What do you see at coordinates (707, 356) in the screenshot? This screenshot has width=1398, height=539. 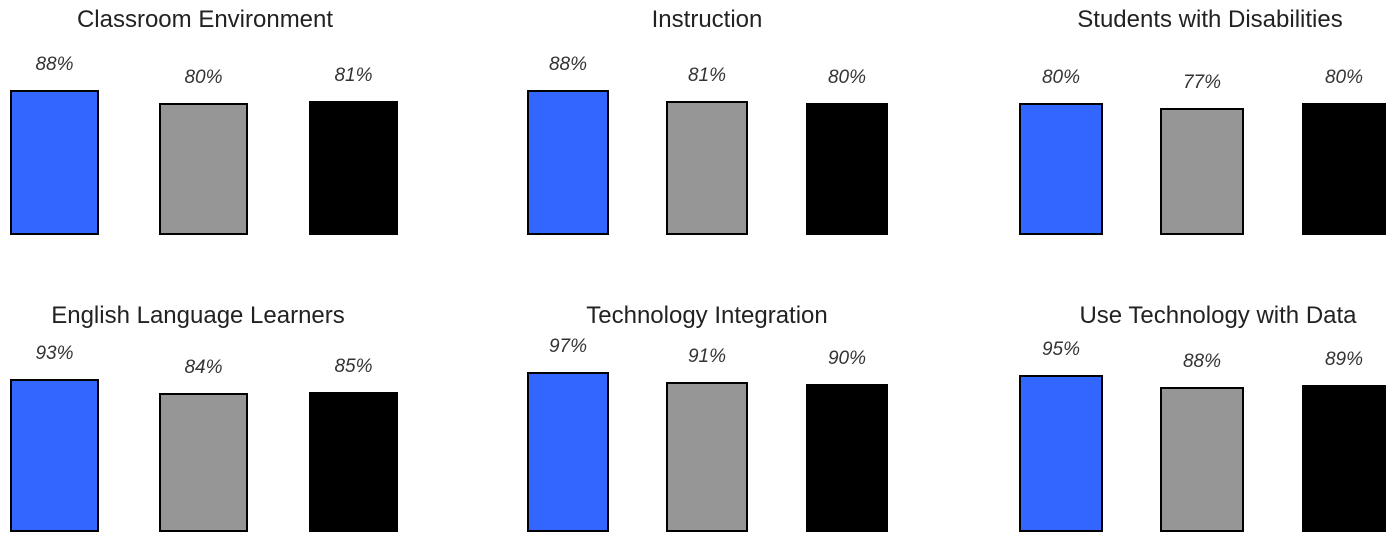 I see `bar-value-label: 91%` at bounding box center [707, 356].